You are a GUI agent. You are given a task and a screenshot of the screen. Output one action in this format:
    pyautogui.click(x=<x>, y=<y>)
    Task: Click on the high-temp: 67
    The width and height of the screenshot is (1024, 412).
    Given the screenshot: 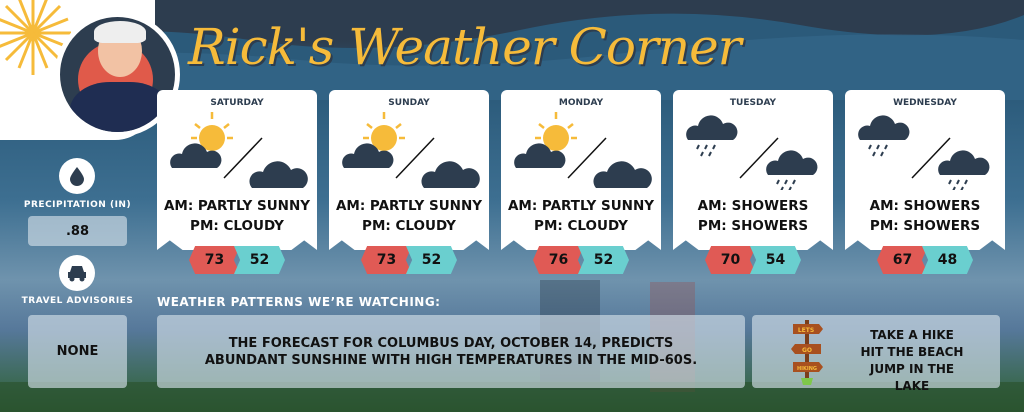 What is the action you would take?
    pyautogui.click(x=902, y=260)
    